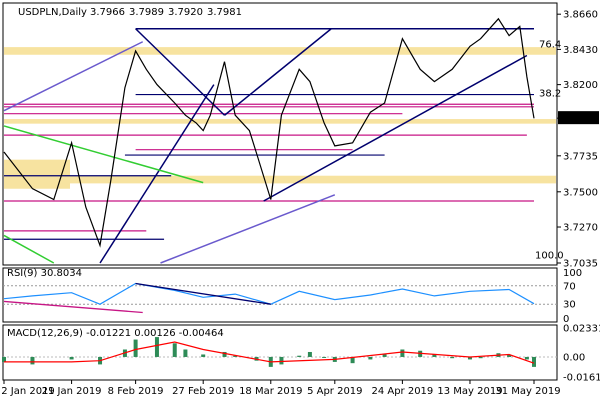 This screenshot has height=400, width=600. Describe the element at coordinates (580, 50) in the screenshot. I see `price-tick-label: 3.8430` at that location.